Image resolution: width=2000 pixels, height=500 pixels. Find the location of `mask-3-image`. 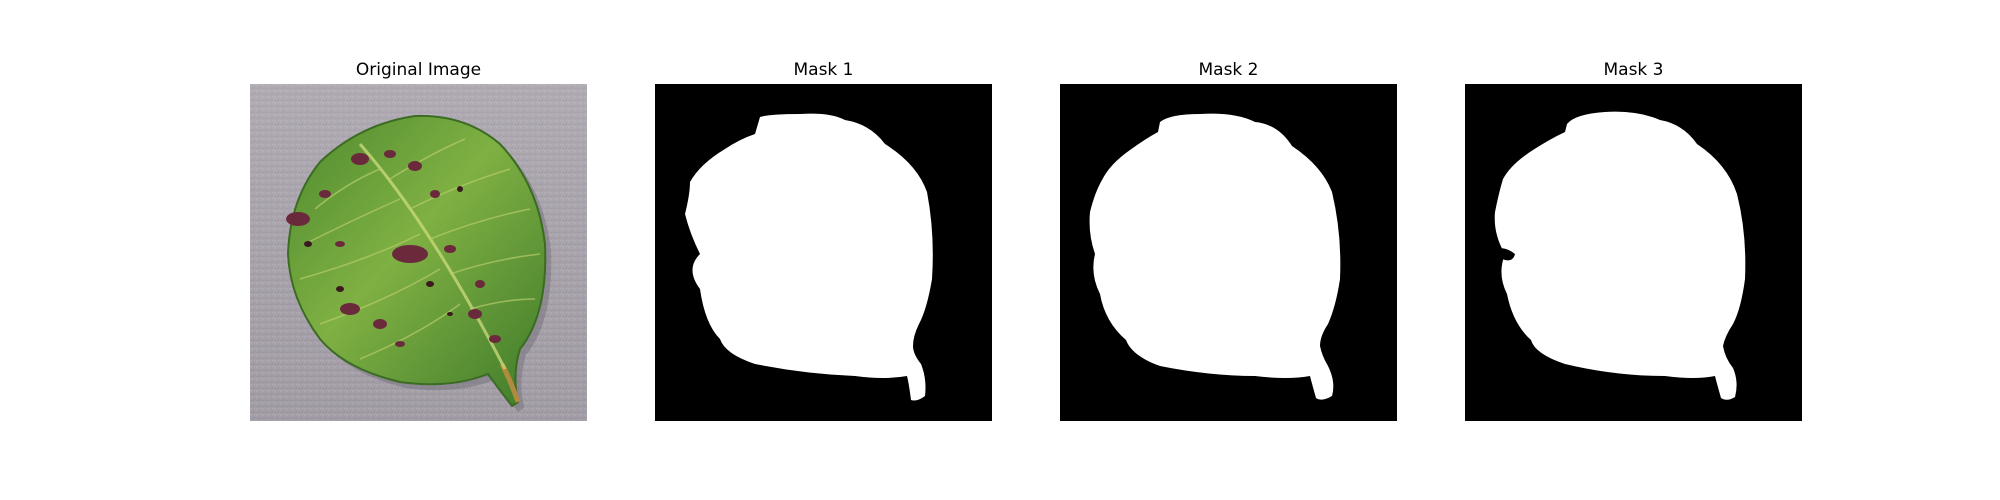

mask-3-image is located at coordinates (1633, 252).